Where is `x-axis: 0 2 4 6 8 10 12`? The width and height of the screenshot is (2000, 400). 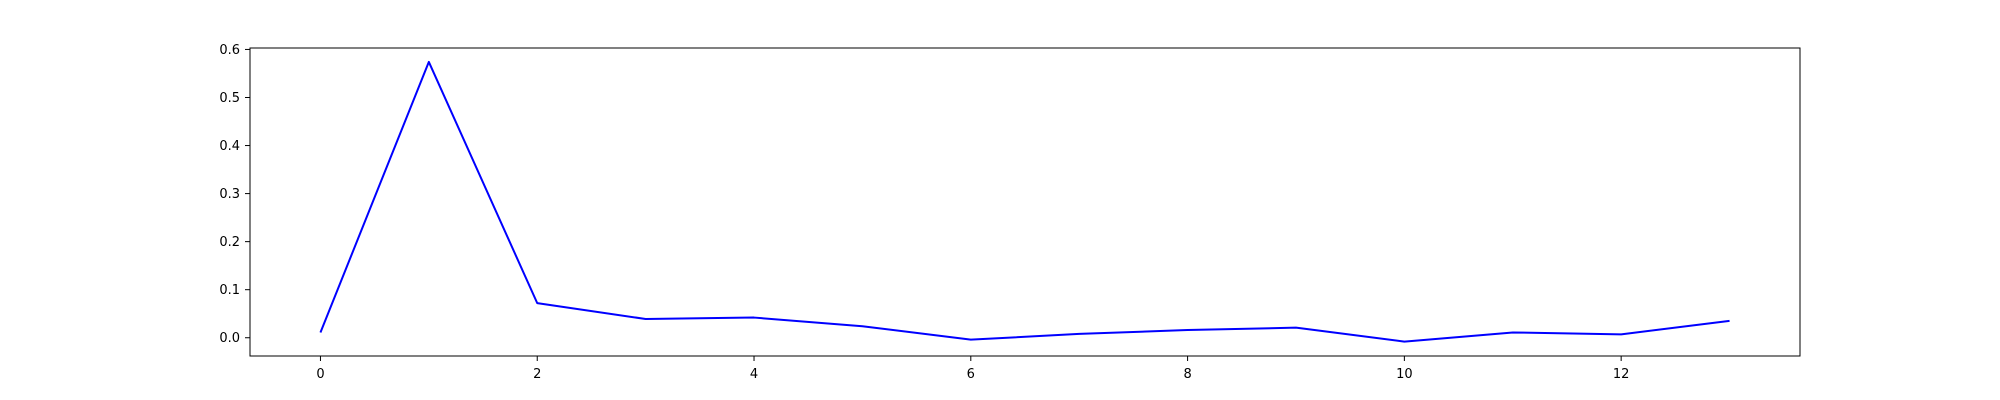
x-axis: 0 2 4 6 8 10 12 is located at coordinates (972, 369).